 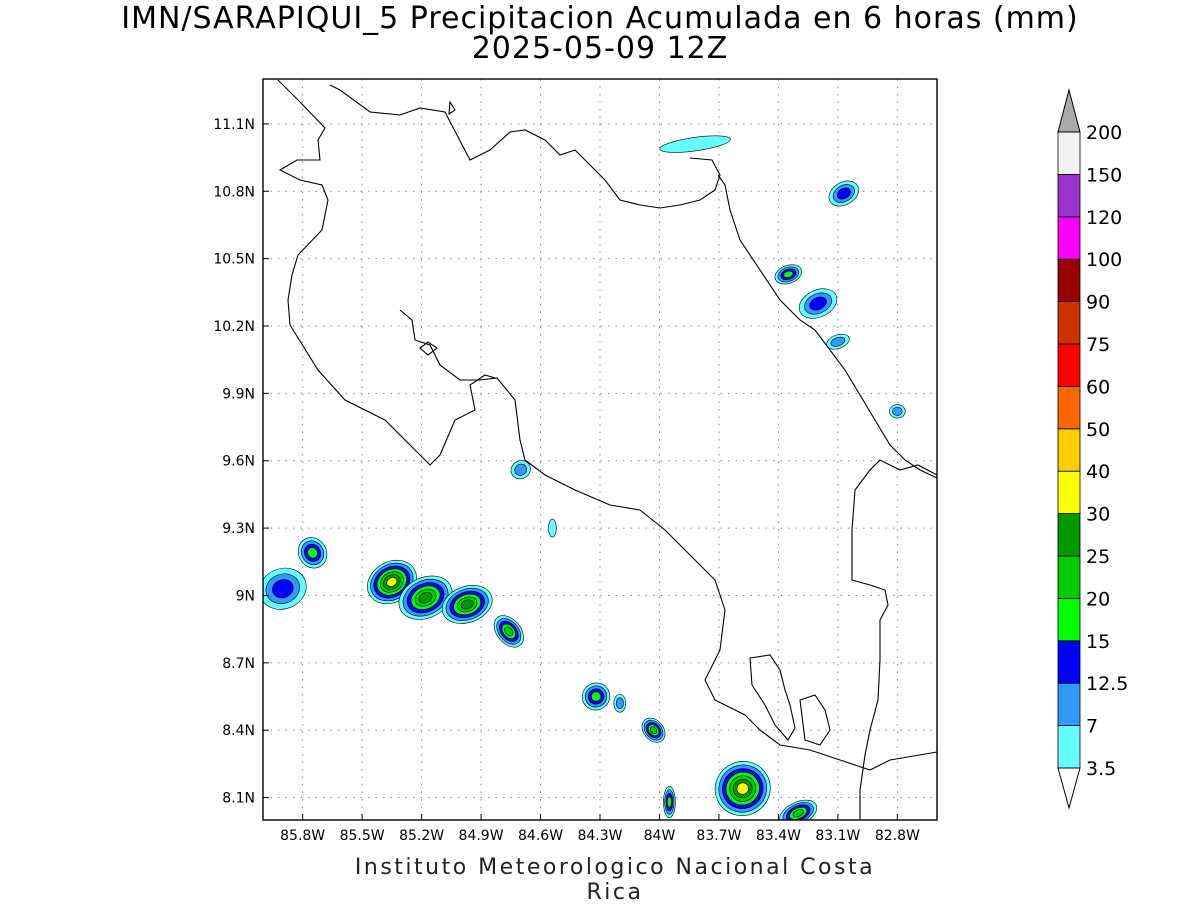 What do you see at coordinates (238, 462) in the screenshot?
I see `lat-tick-label: 9.6N` at bounding box center [238, 462].